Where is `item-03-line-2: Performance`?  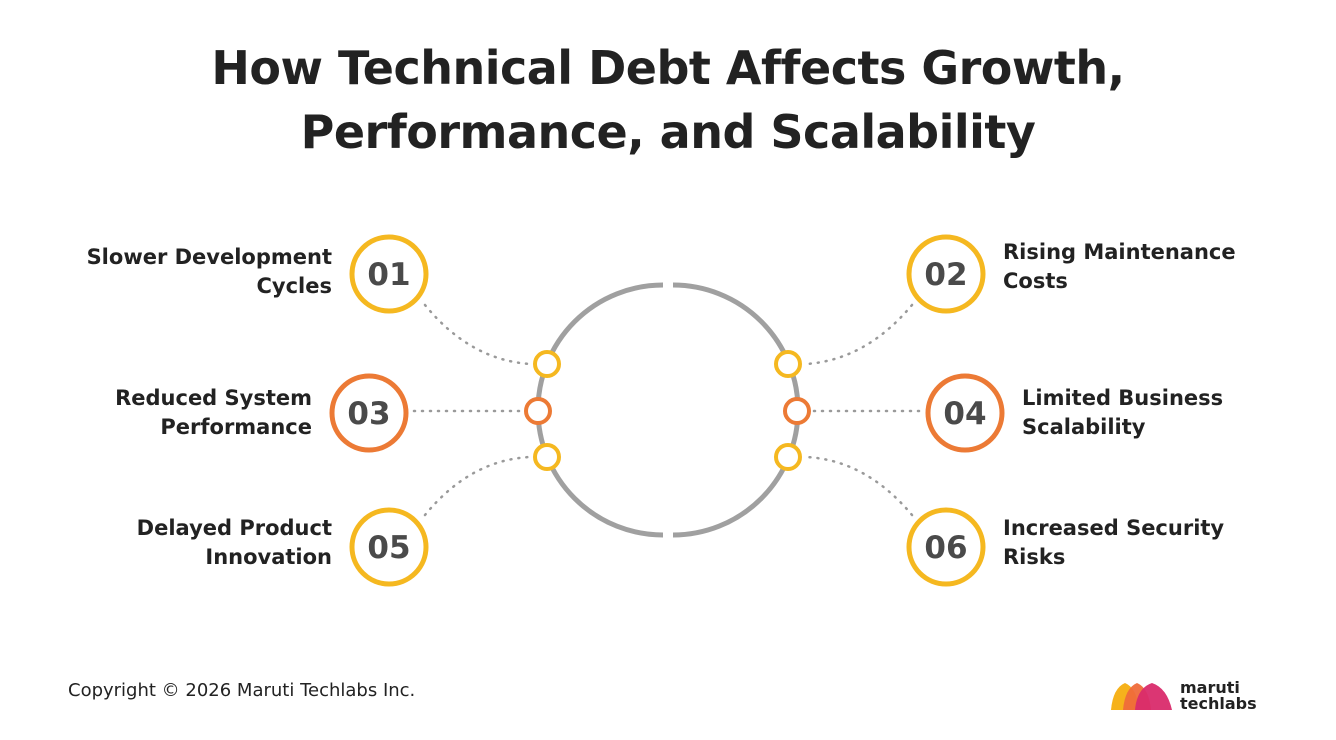
item-03-line-2: Performance is located at coordinates (236, 427).